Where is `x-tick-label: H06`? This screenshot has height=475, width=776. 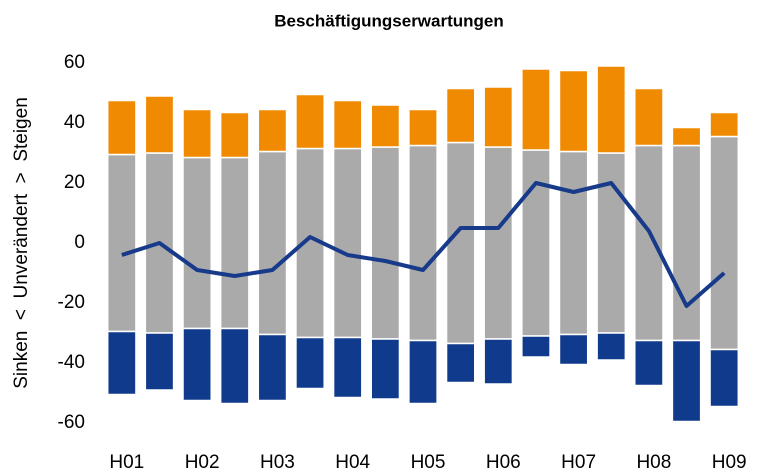 x-tick-label: H06 is located at coordinates (503, 462).